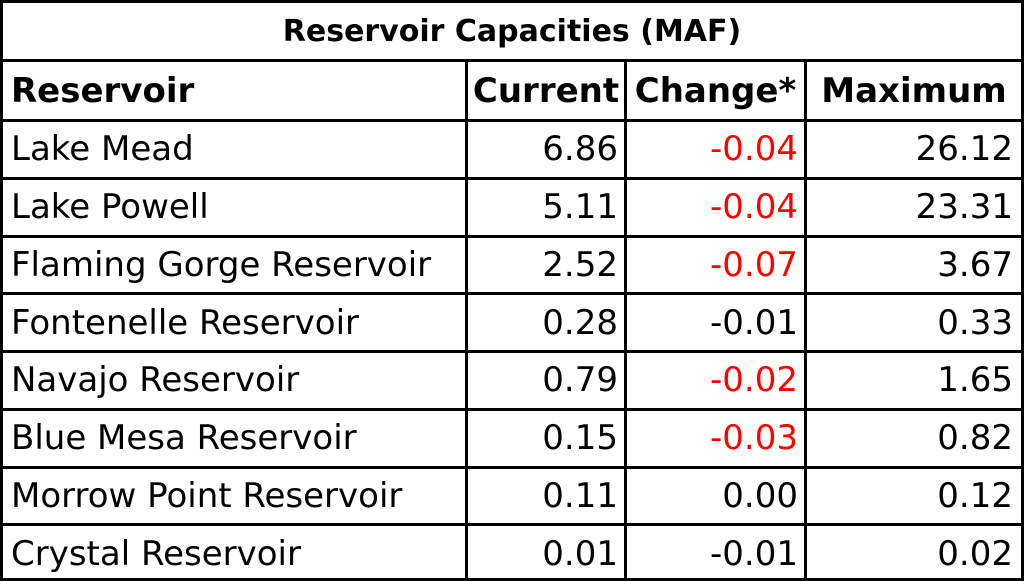 Image resolution: width=1024 pixels, height=581 pixels. I want to click on table-row: Navajo Reservoir 0.79 -0.02 1.65, so click(512, 380).